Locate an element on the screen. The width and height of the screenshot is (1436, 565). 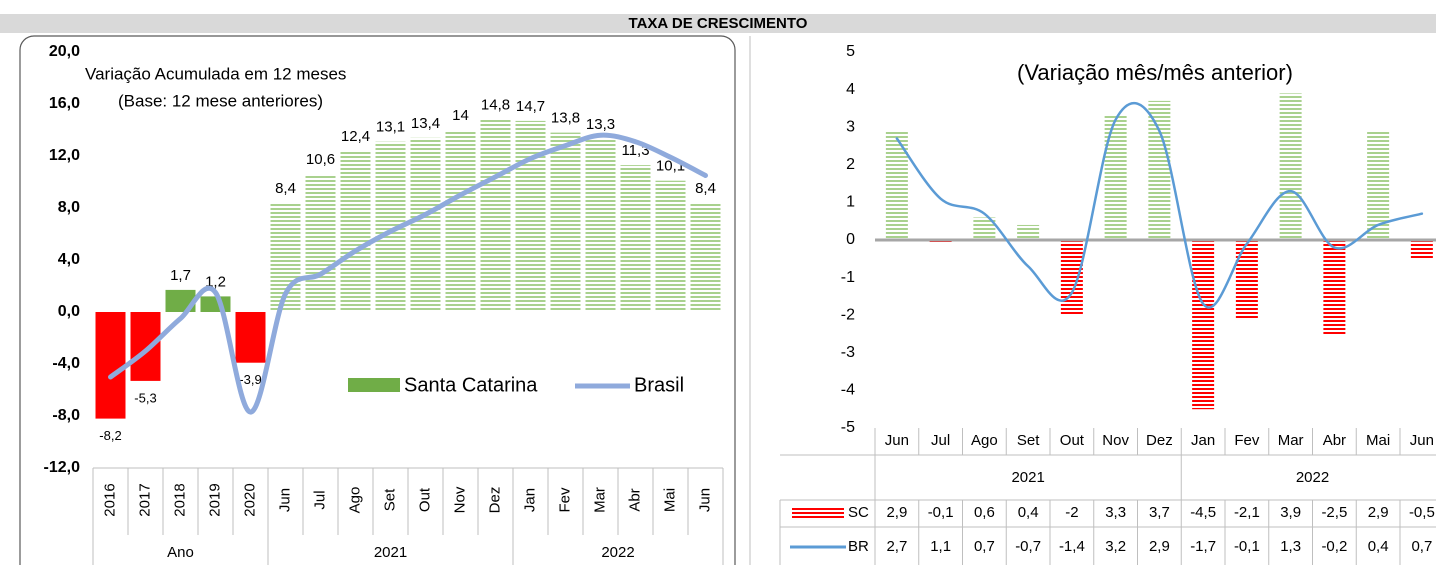
x-tick-label: Out is located at coordinates (424, 499).